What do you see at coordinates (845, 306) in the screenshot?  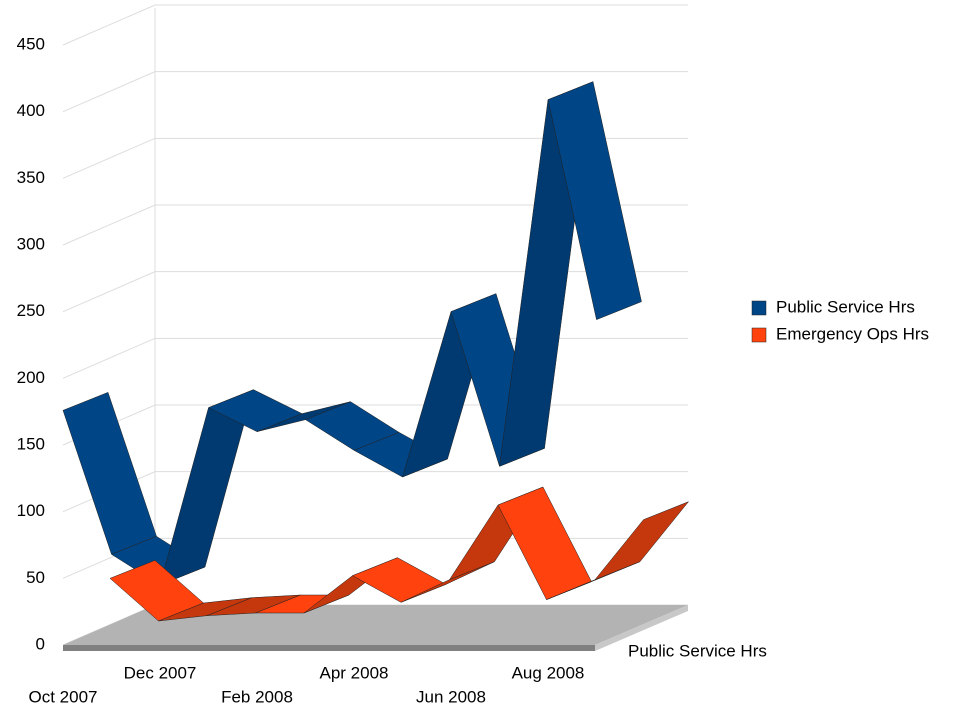 I see `legend-label: Public Service Hrs` at bounding box center [845, 306].